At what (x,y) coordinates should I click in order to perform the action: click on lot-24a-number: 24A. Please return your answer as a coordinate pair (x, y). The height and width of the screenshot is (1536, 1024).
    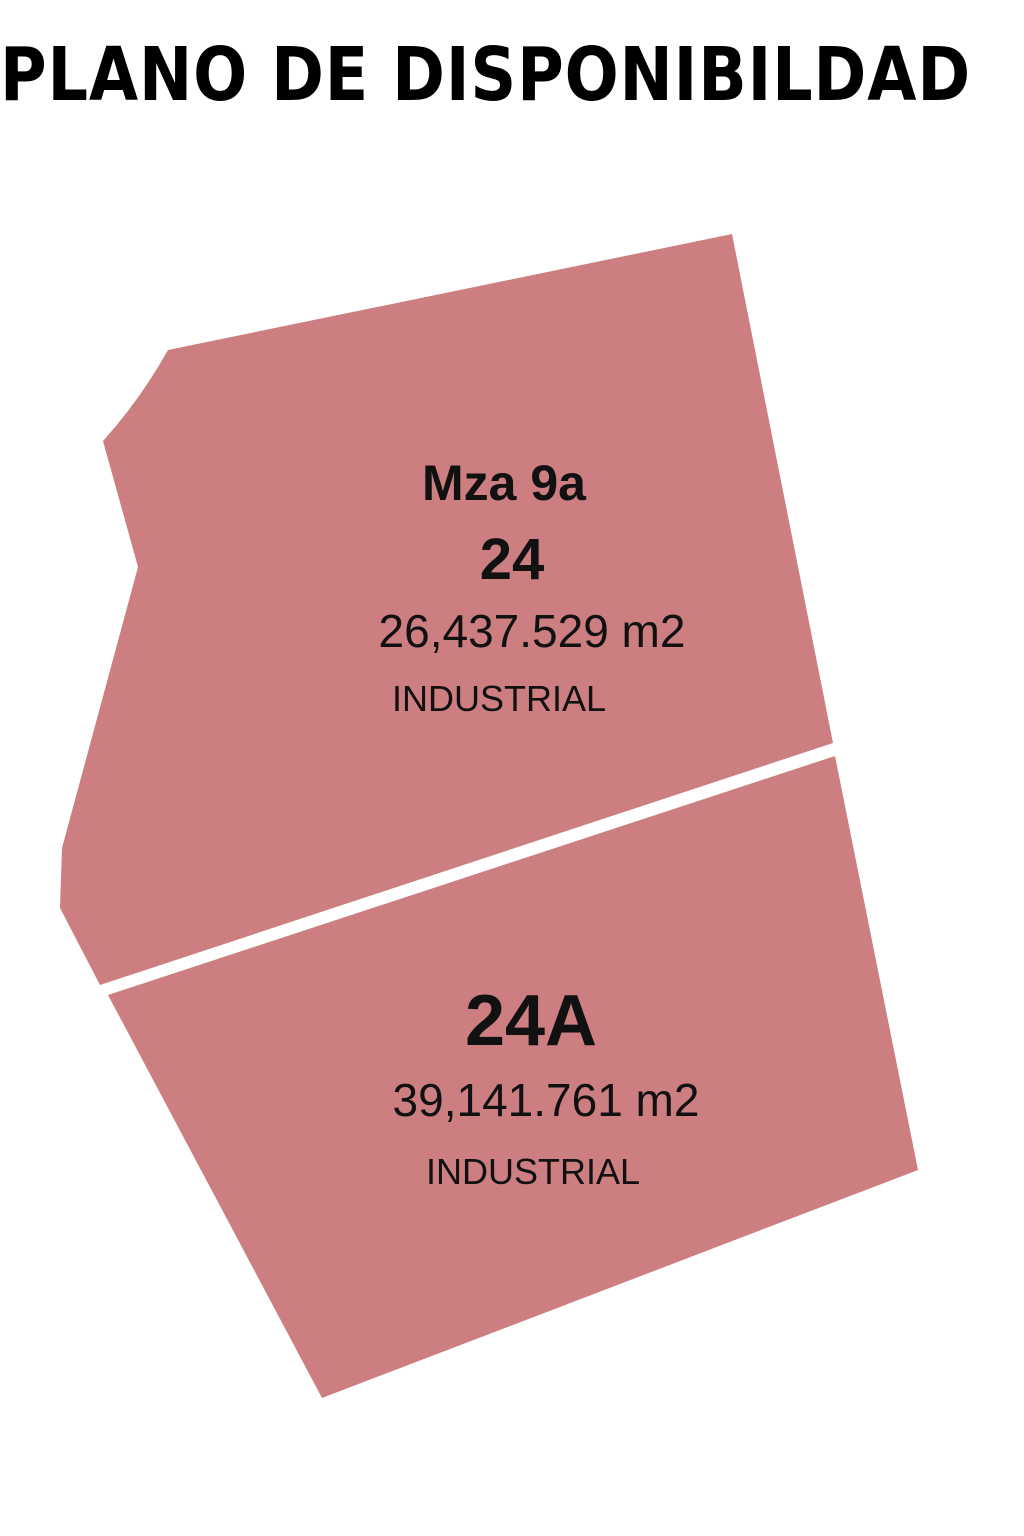
    Looking at the image, I should click on (531, 1021).